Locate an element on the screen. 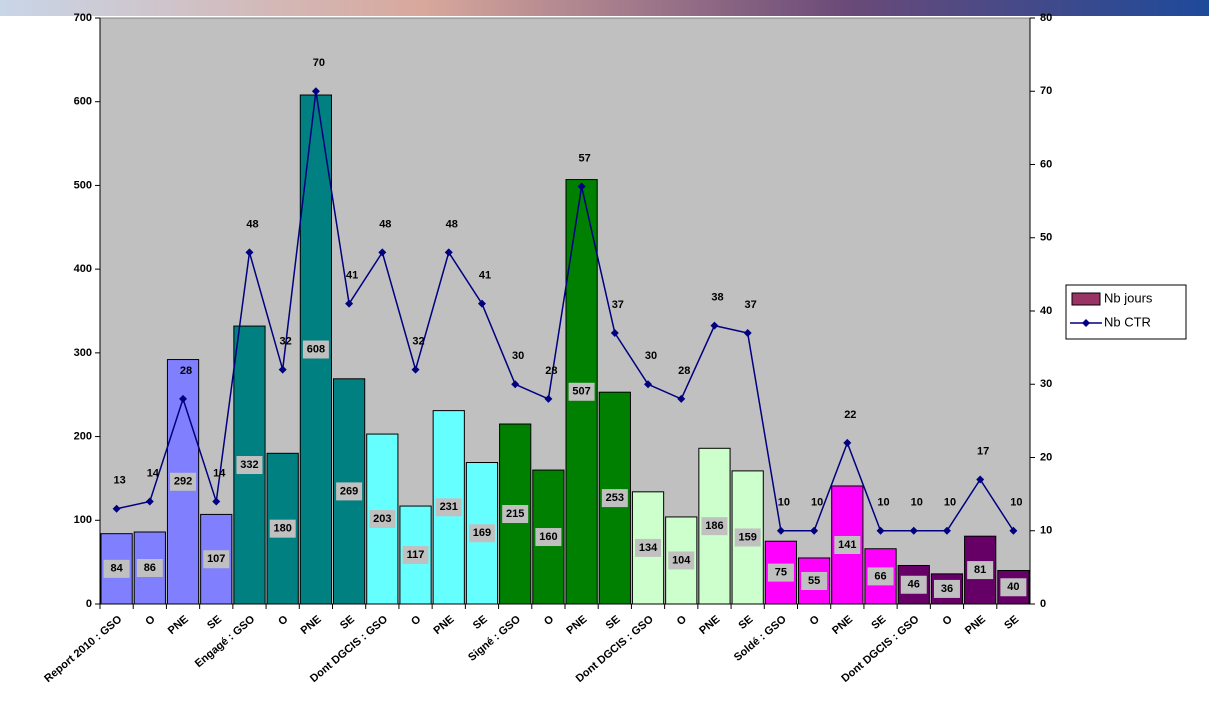  y2-tick-label: 70 is located at coordinates (1046, 91).